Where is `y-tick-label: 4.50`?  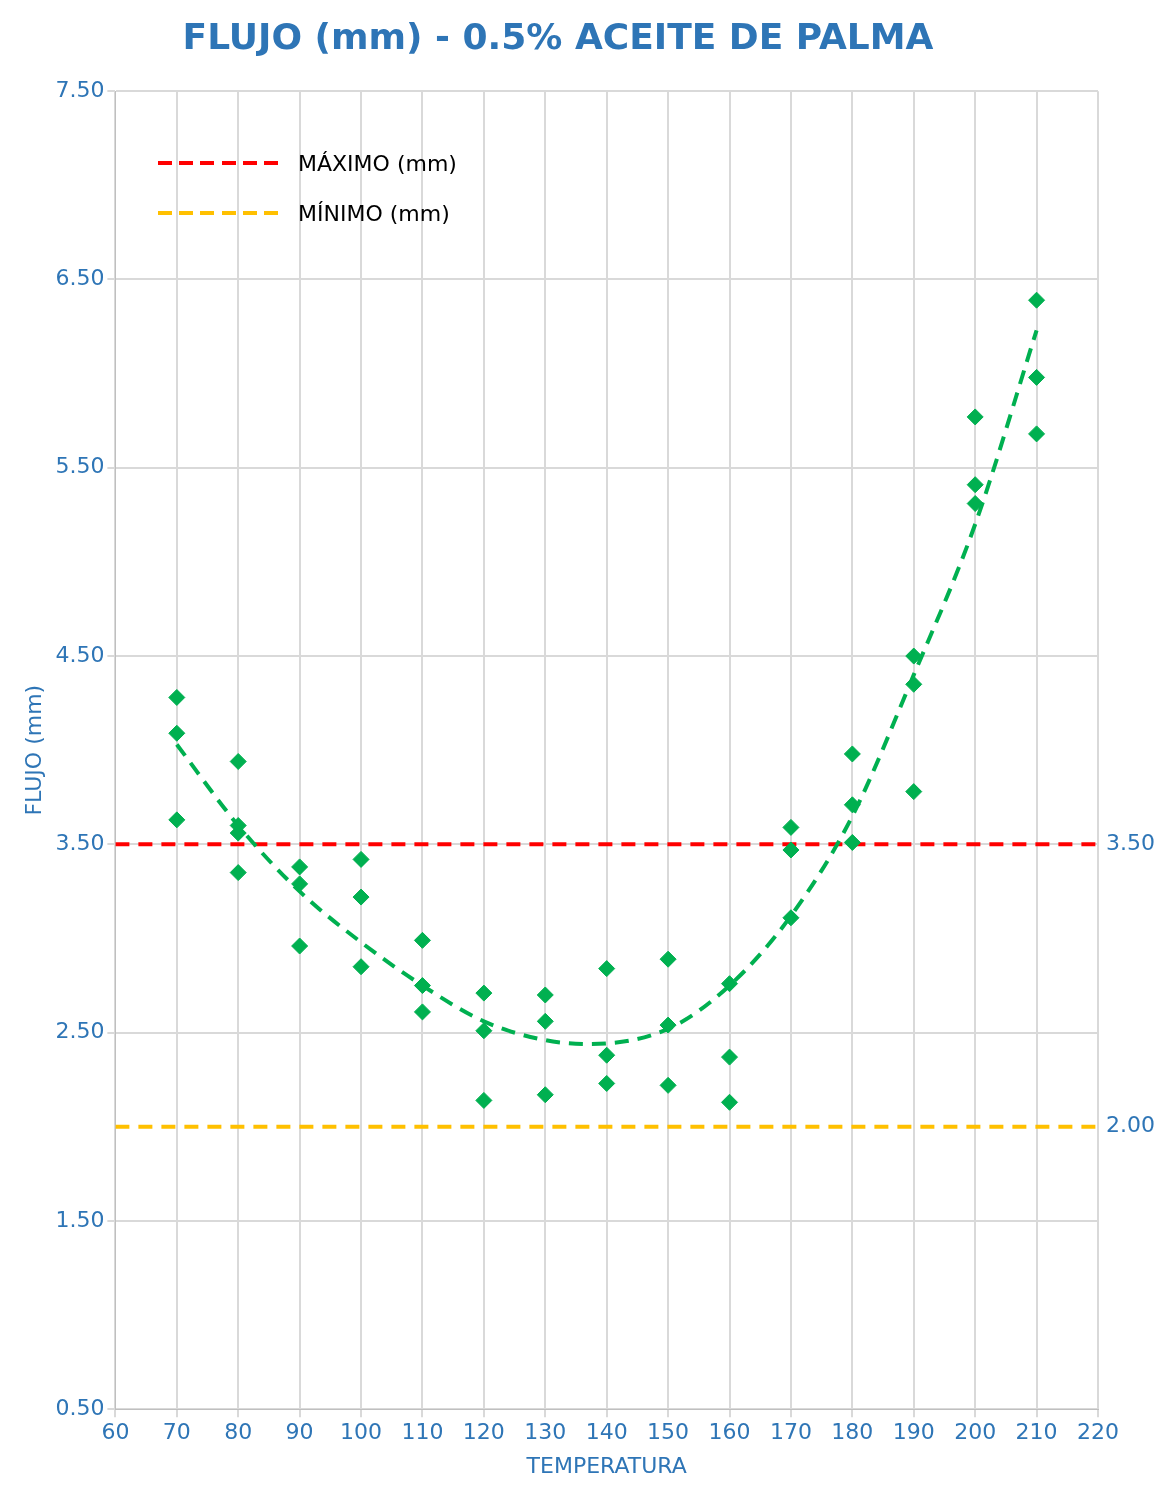
y-tick-label: 4.50 is located at coordinates (80, 654).